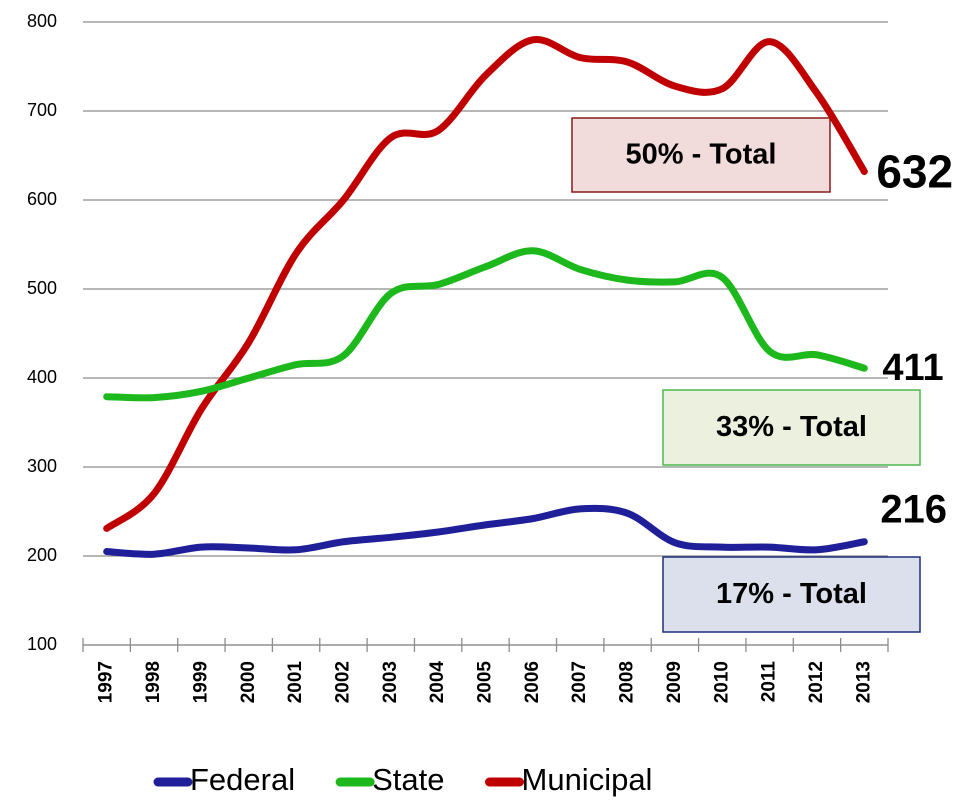  What do you see at coordinates (42, 644) in the screenshot?
I see `y-tick-label: 100` at bounding box center [42, 644].